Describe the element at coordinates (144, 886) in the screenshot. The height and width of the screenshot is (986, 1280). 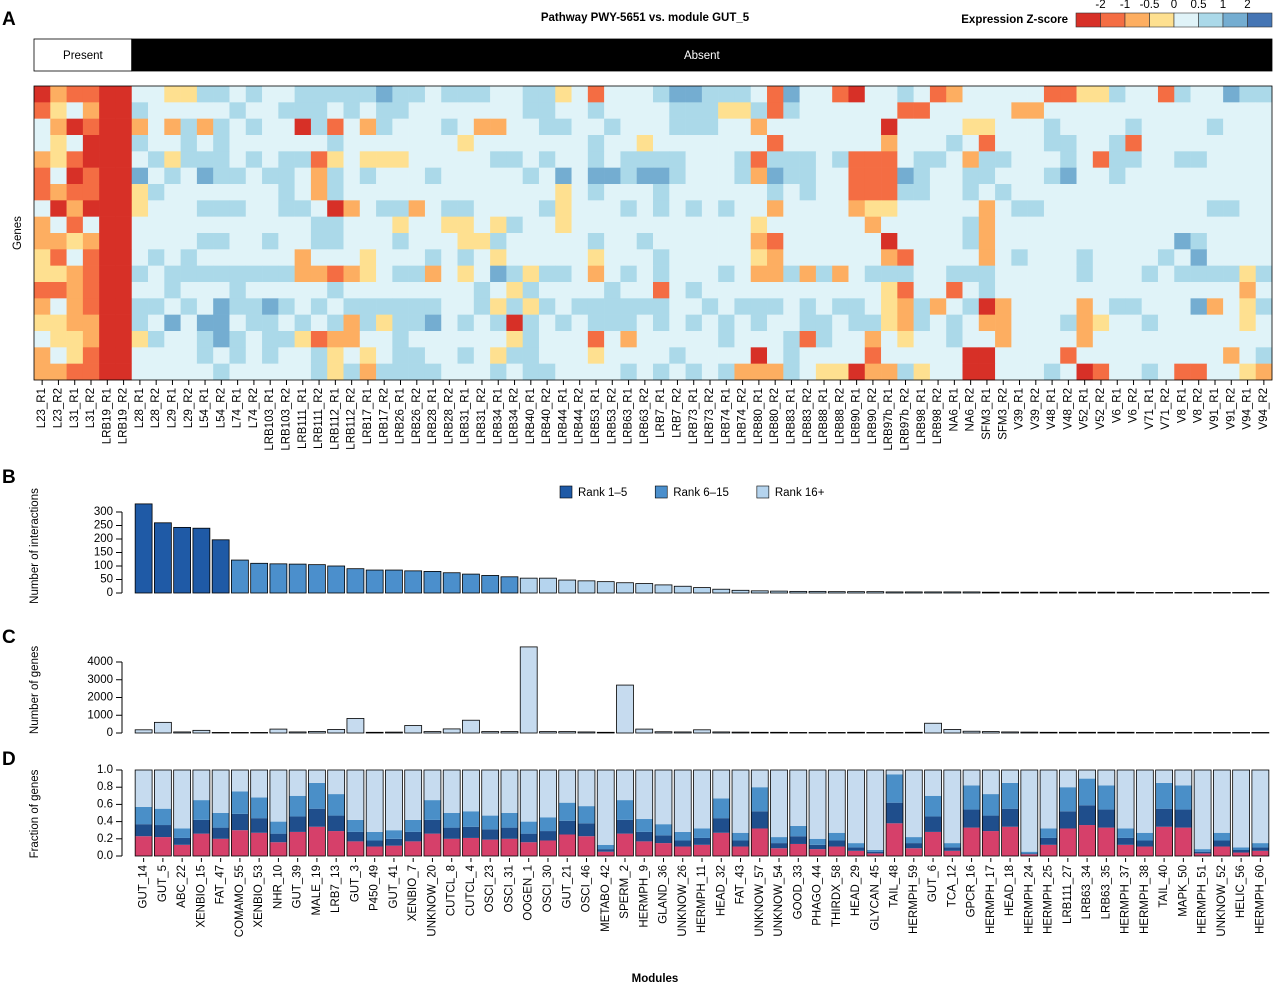
I see `x-tick-label: GUT_14` at that location.